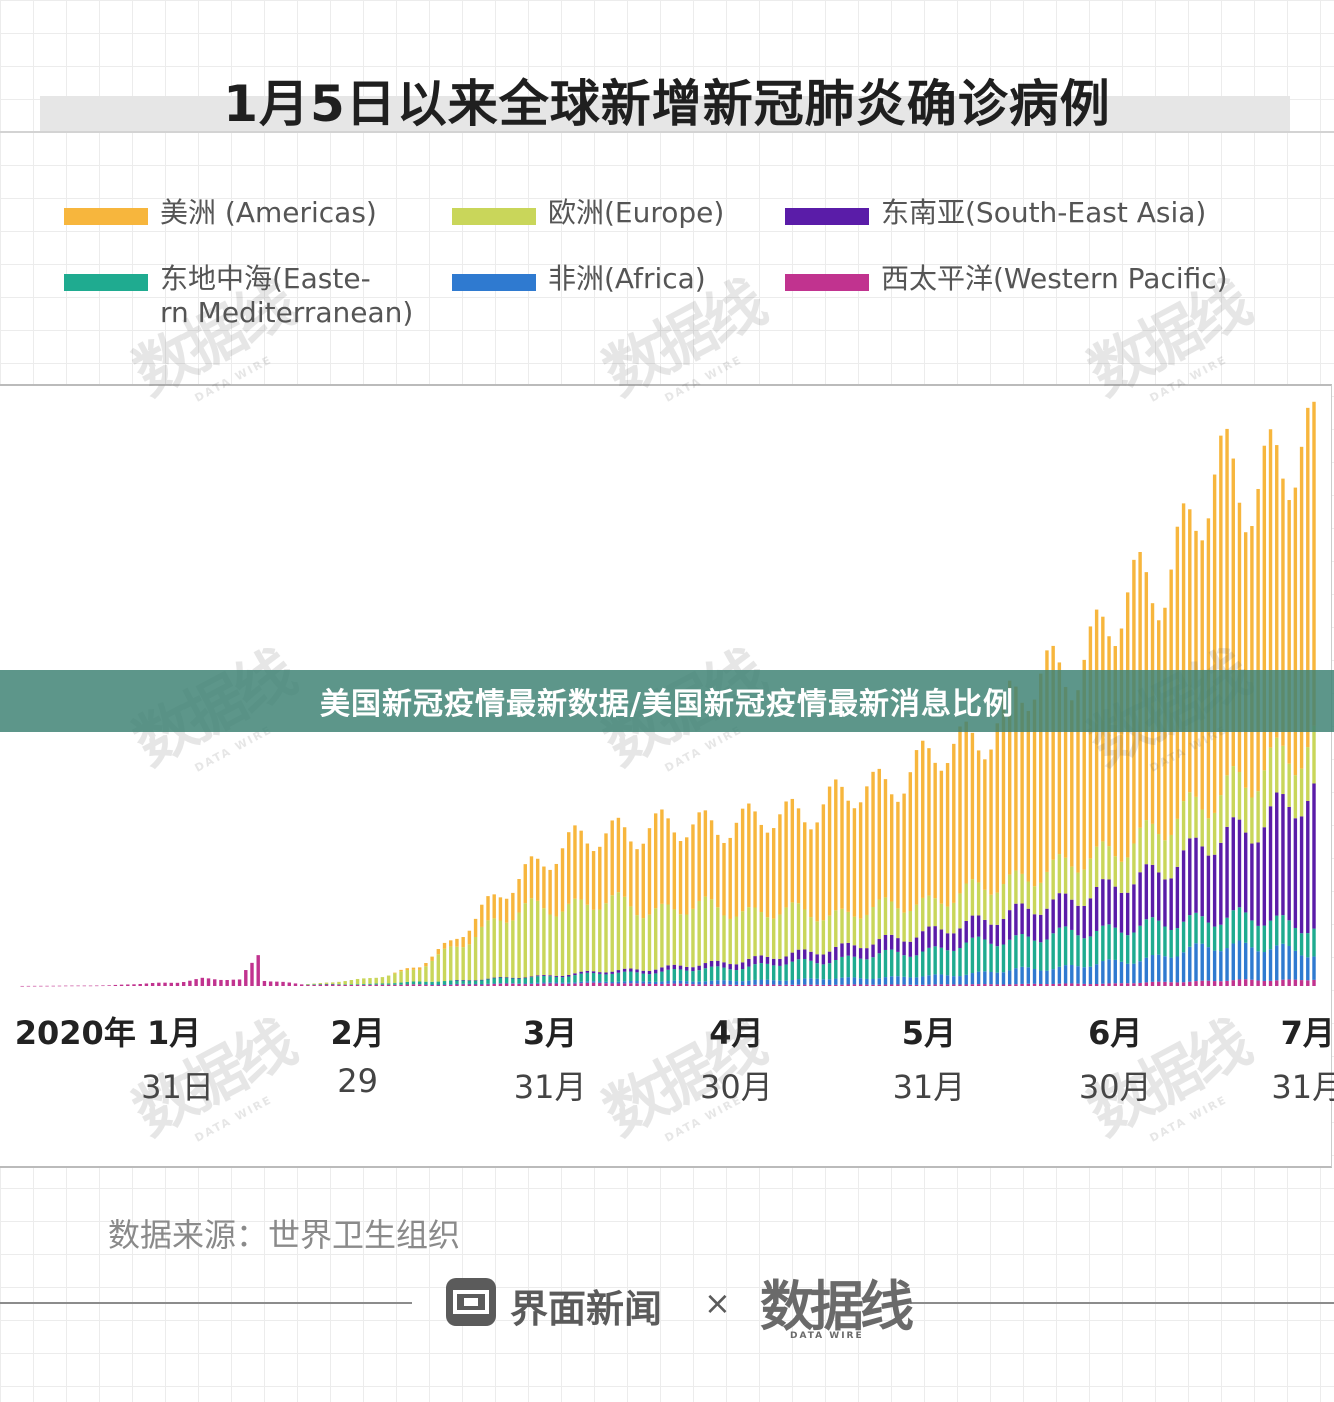  I want to click on datawire-logo-text: 数据线, so click(837, 1306).